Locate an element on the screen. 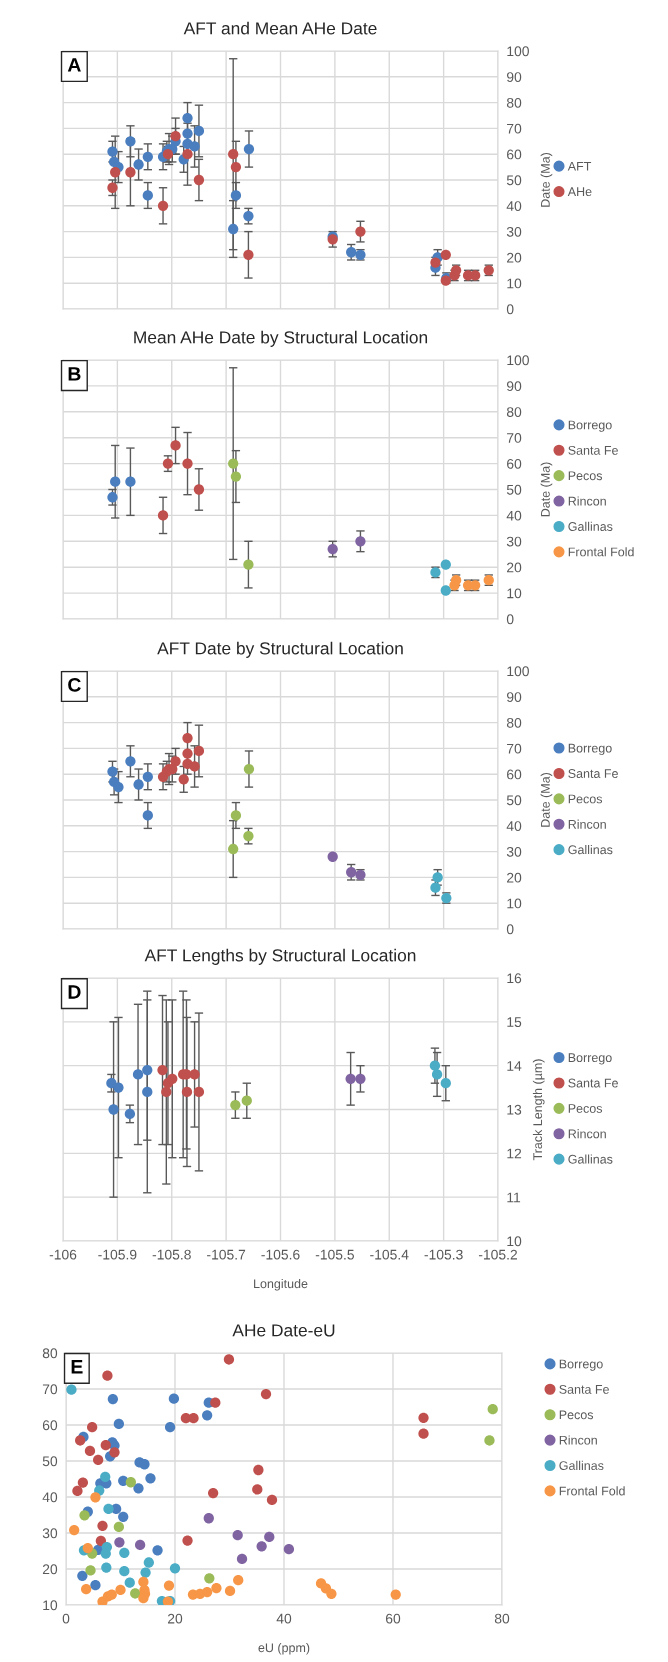  x-tick-label: -105.4 is located at coordinates (389, 1254).